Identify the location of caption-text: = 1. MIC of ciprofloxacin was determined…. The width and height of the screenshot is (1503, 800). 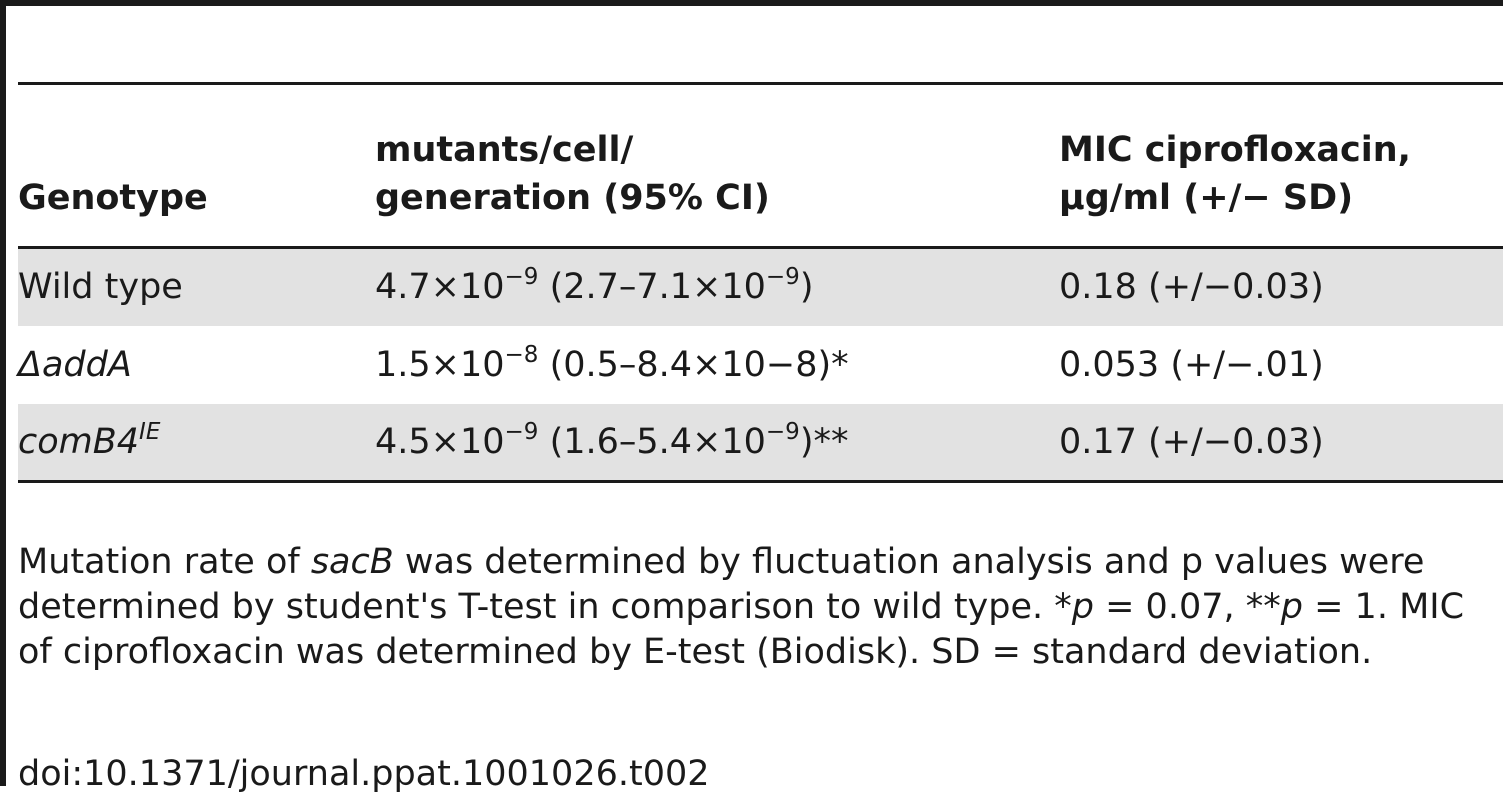
(741, 629).